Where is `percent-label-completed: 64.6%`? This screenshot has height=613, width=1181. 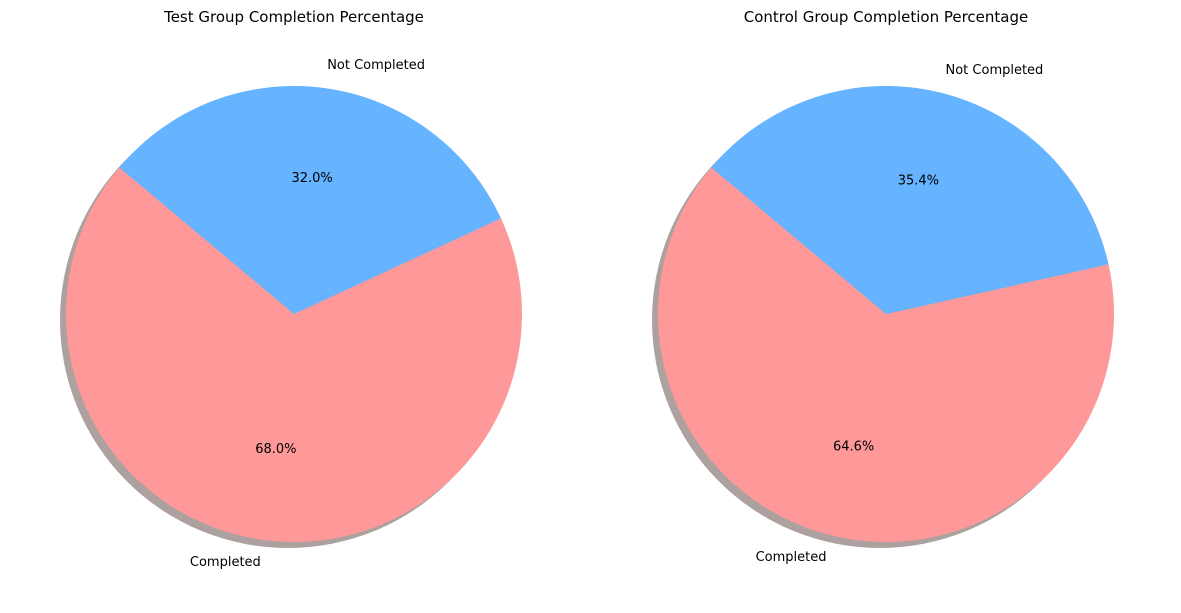 percent-label-completed: 64.6% is located at coordinates (853, 446).